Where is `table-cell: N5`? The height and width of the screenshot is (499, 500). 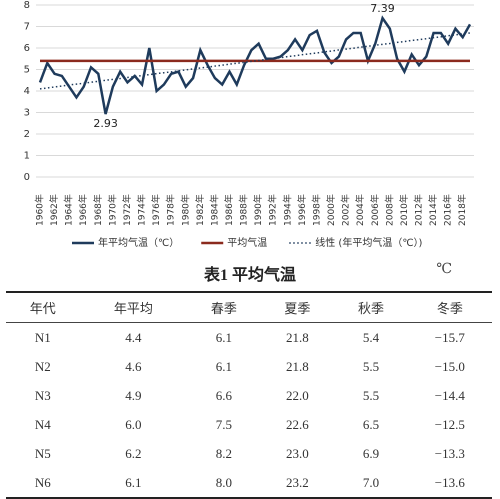
table-cell: N5 is located at coordinates (42, 453).